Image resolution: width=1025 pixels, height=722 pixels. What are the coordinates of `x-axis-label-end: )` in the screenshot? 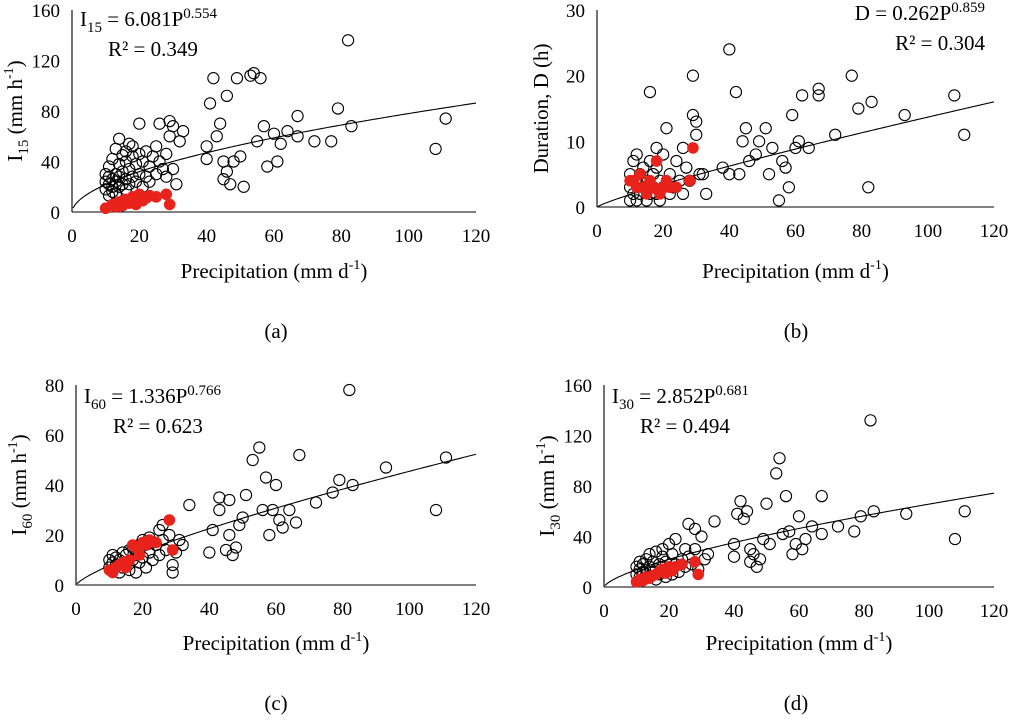 It's located at (365, 643).